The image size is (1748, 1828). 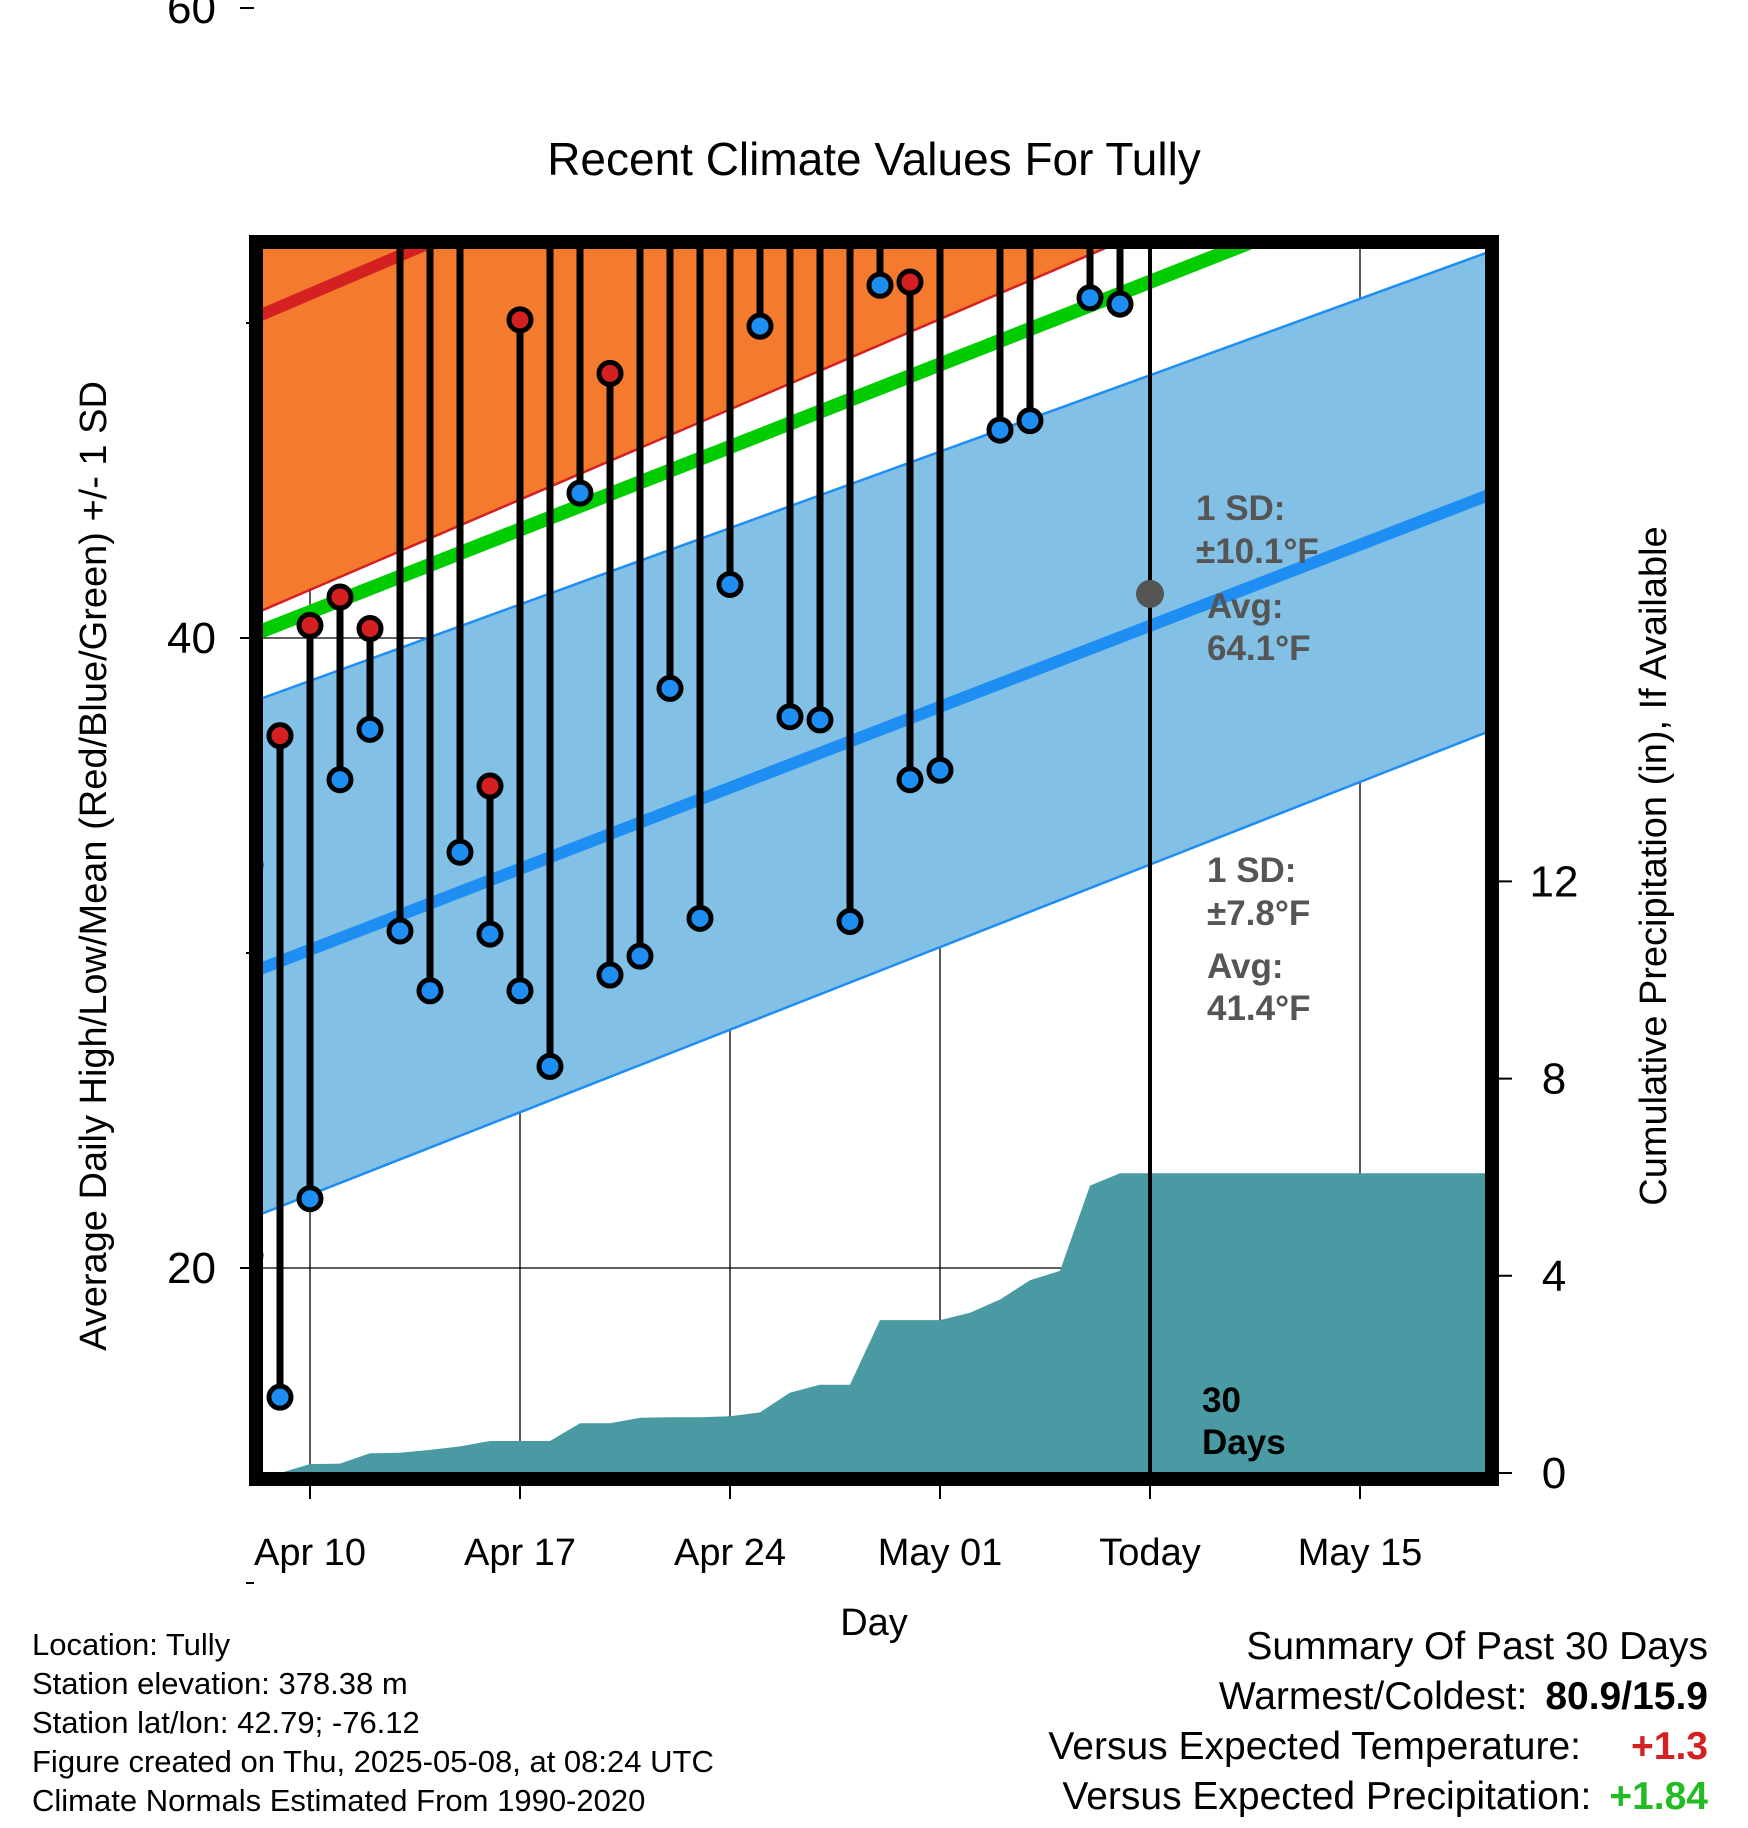 What do you see at coordinates (520, 1553) in the screenshot?
I see `x-tick-label: Apr 17` at bounding box center [520, 1553].